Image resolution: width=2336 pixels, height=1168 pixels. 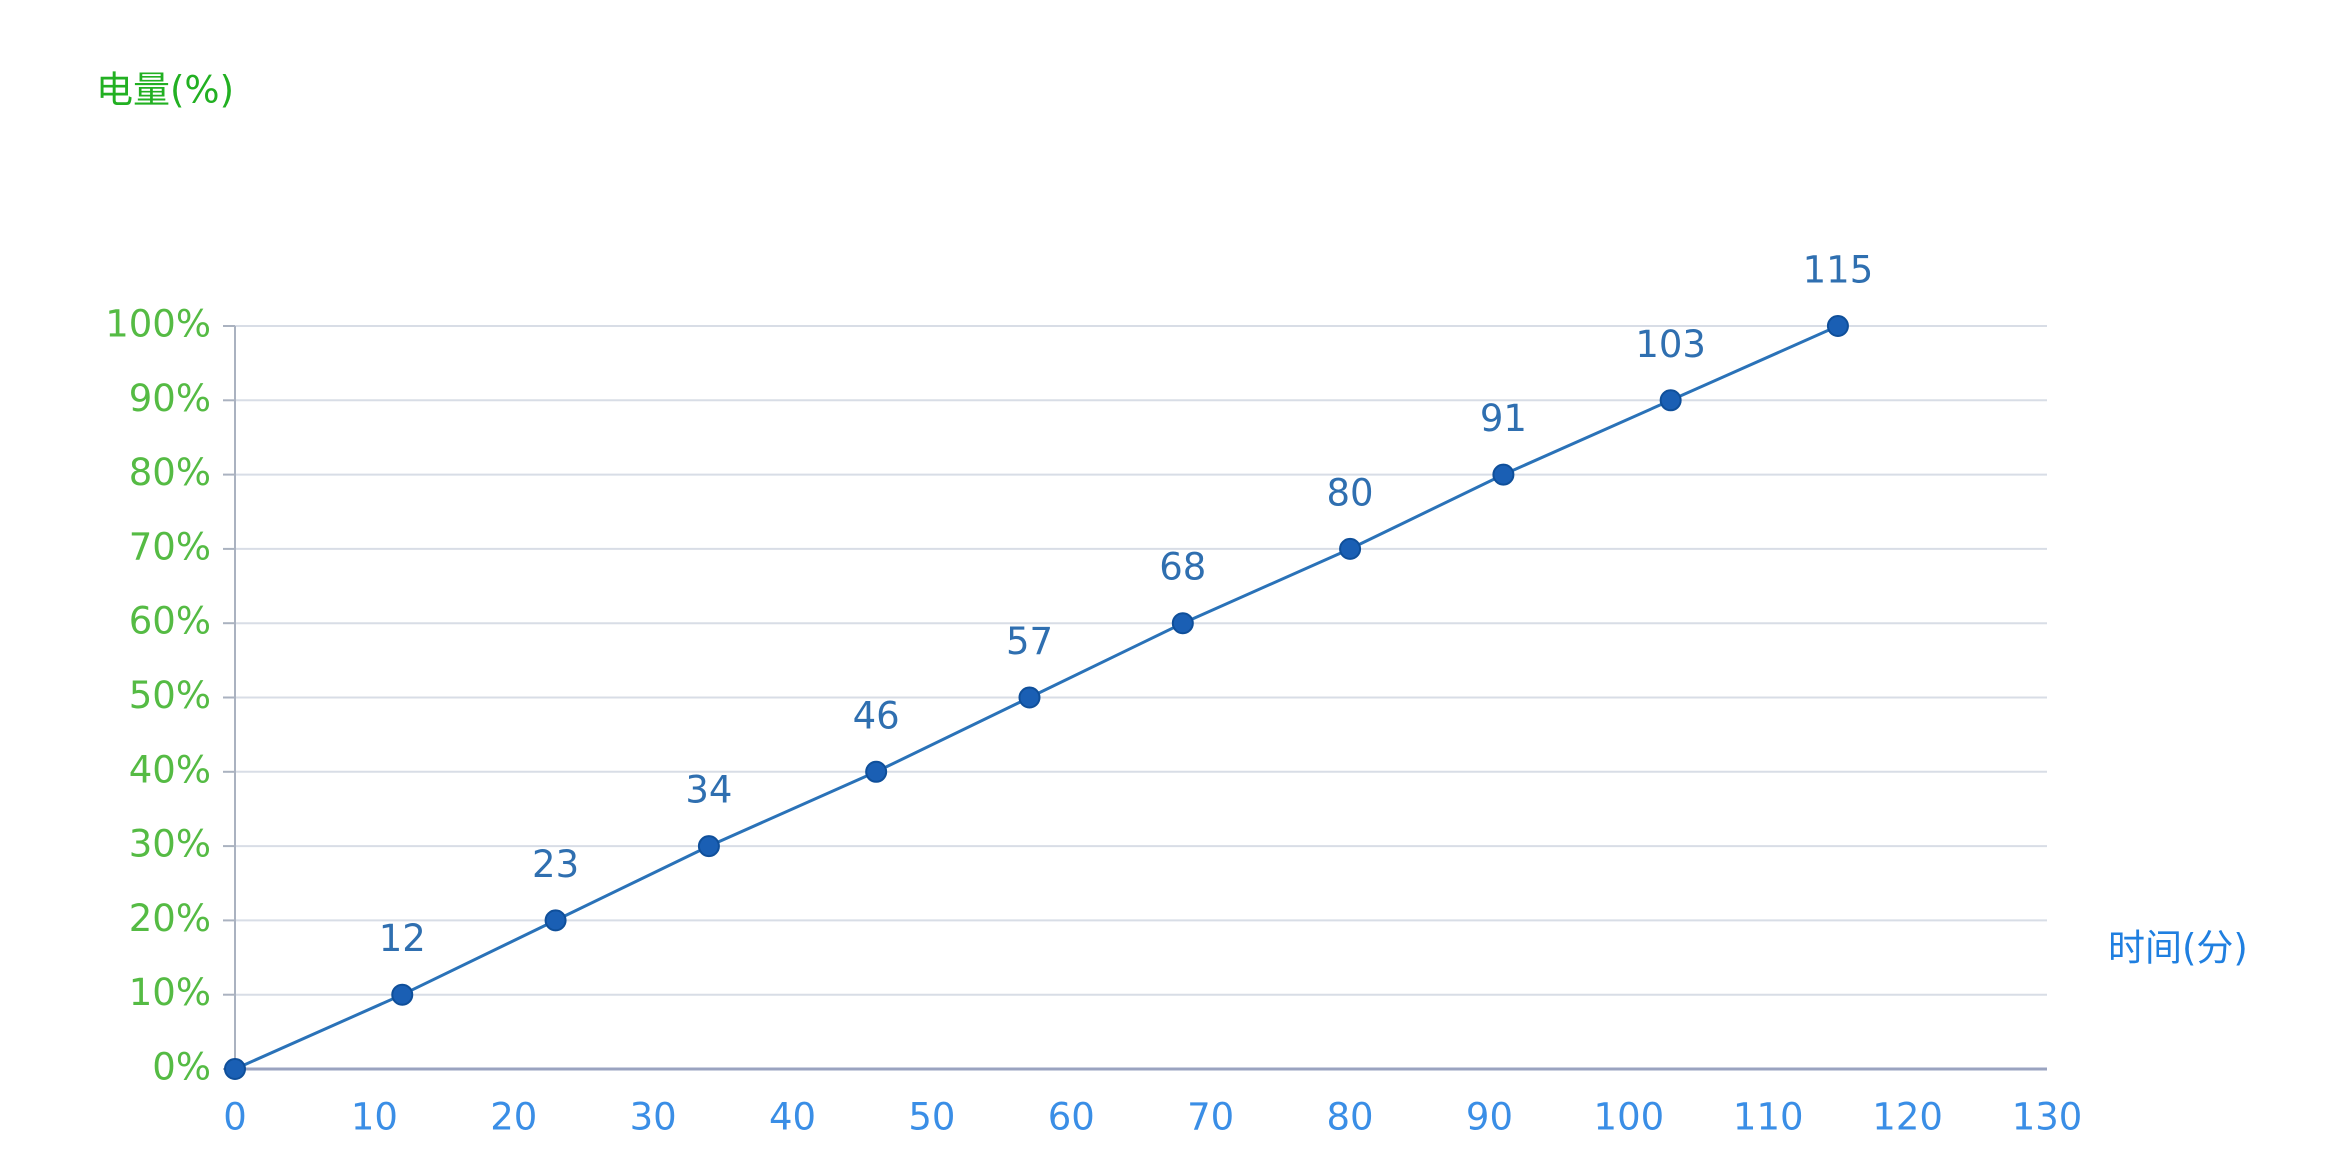 What do you see at coordinates (1670, 344) in the screenshot?
I see `data-label: 103` at bounding box center [1670, 344].